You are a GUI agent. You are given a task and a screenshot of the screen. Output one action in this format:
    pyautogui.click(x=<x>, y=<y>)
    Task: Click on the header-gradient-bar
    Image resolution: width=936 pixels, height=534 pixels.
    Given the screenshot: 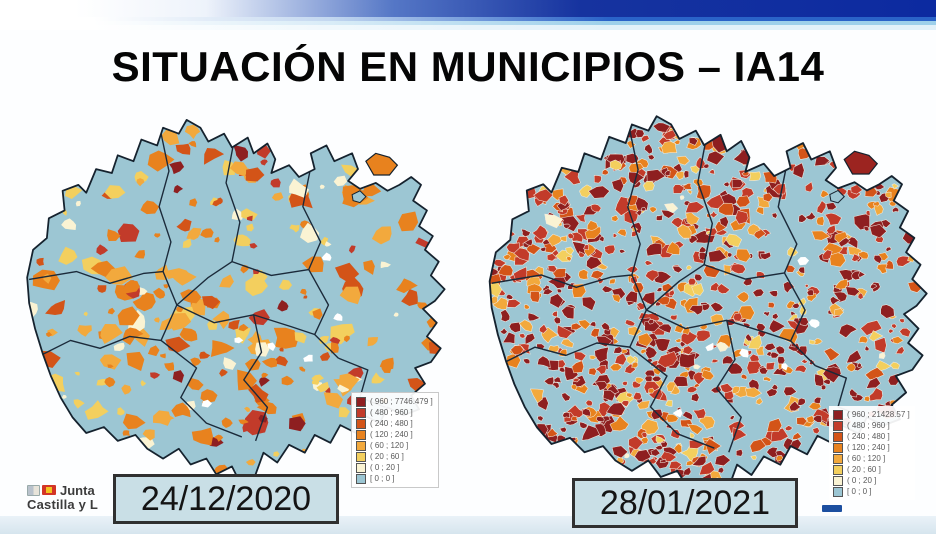 What is the action you would take?
    pyautogui.click(x=468, y=15)
    